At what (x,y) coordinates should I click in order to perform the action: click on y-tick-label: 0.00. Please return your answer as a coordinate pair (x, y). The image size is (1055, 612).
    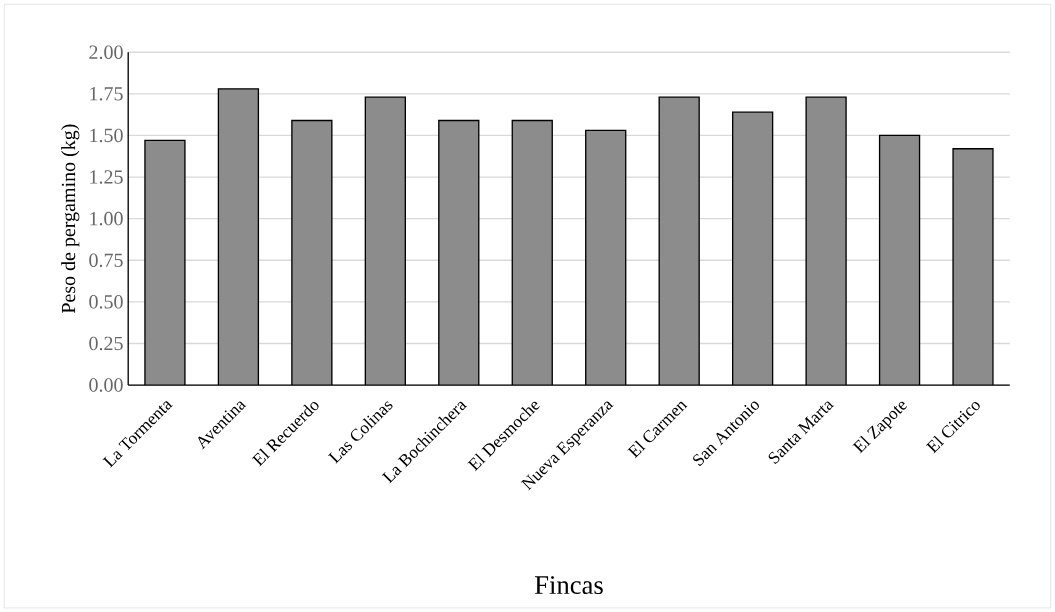
    Looking at the image, I should click on (106, 385).